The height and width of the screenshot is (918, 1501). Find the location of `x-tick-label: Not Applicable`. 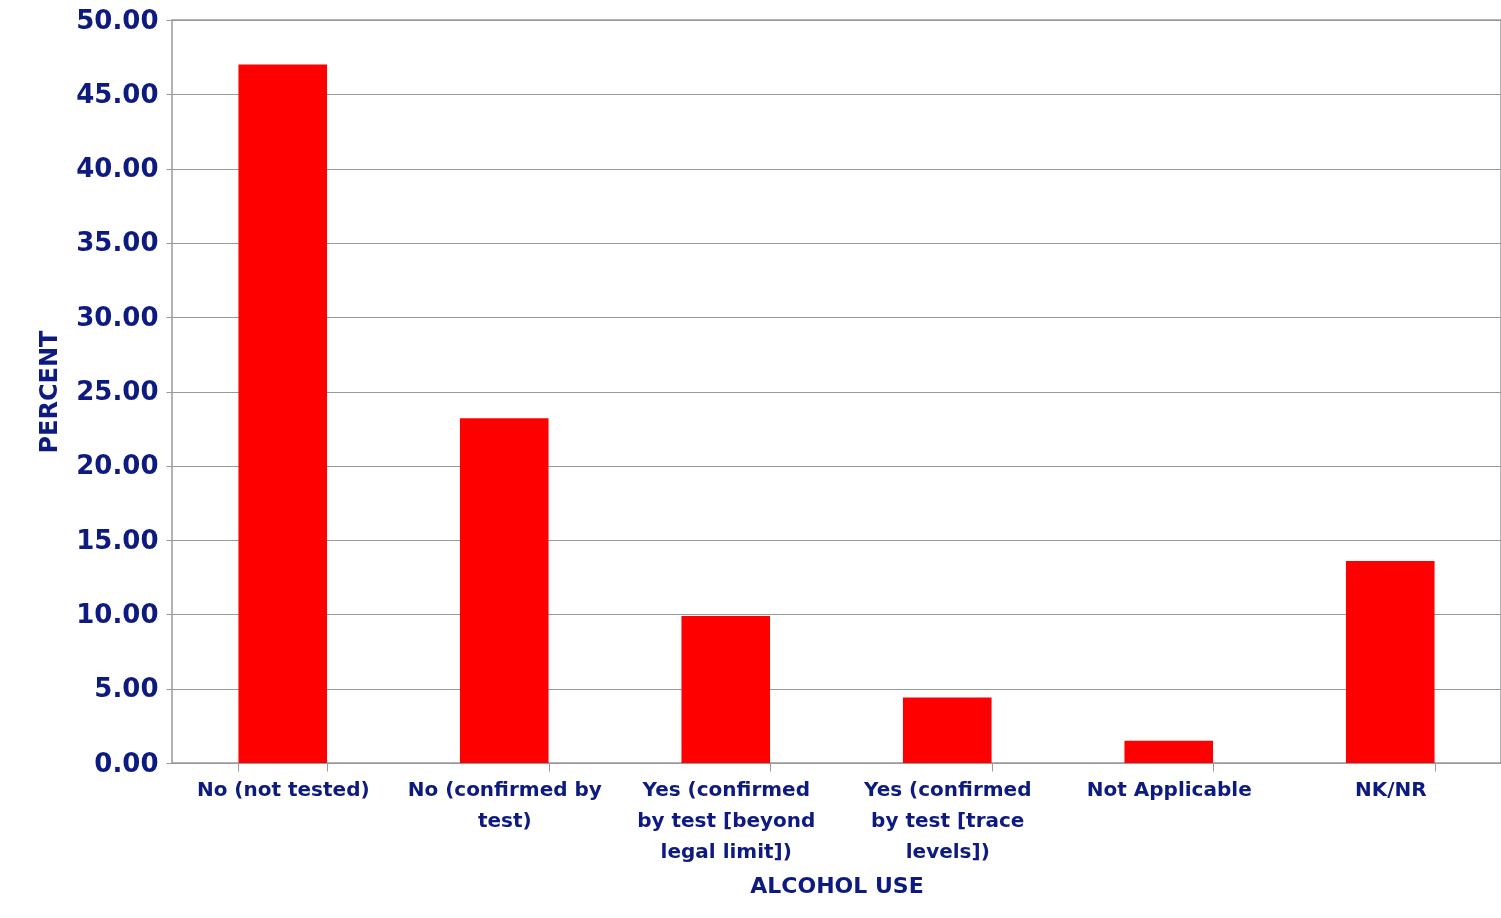

x-tick-label: Not Applicable is located at coordinates (1169, 788).